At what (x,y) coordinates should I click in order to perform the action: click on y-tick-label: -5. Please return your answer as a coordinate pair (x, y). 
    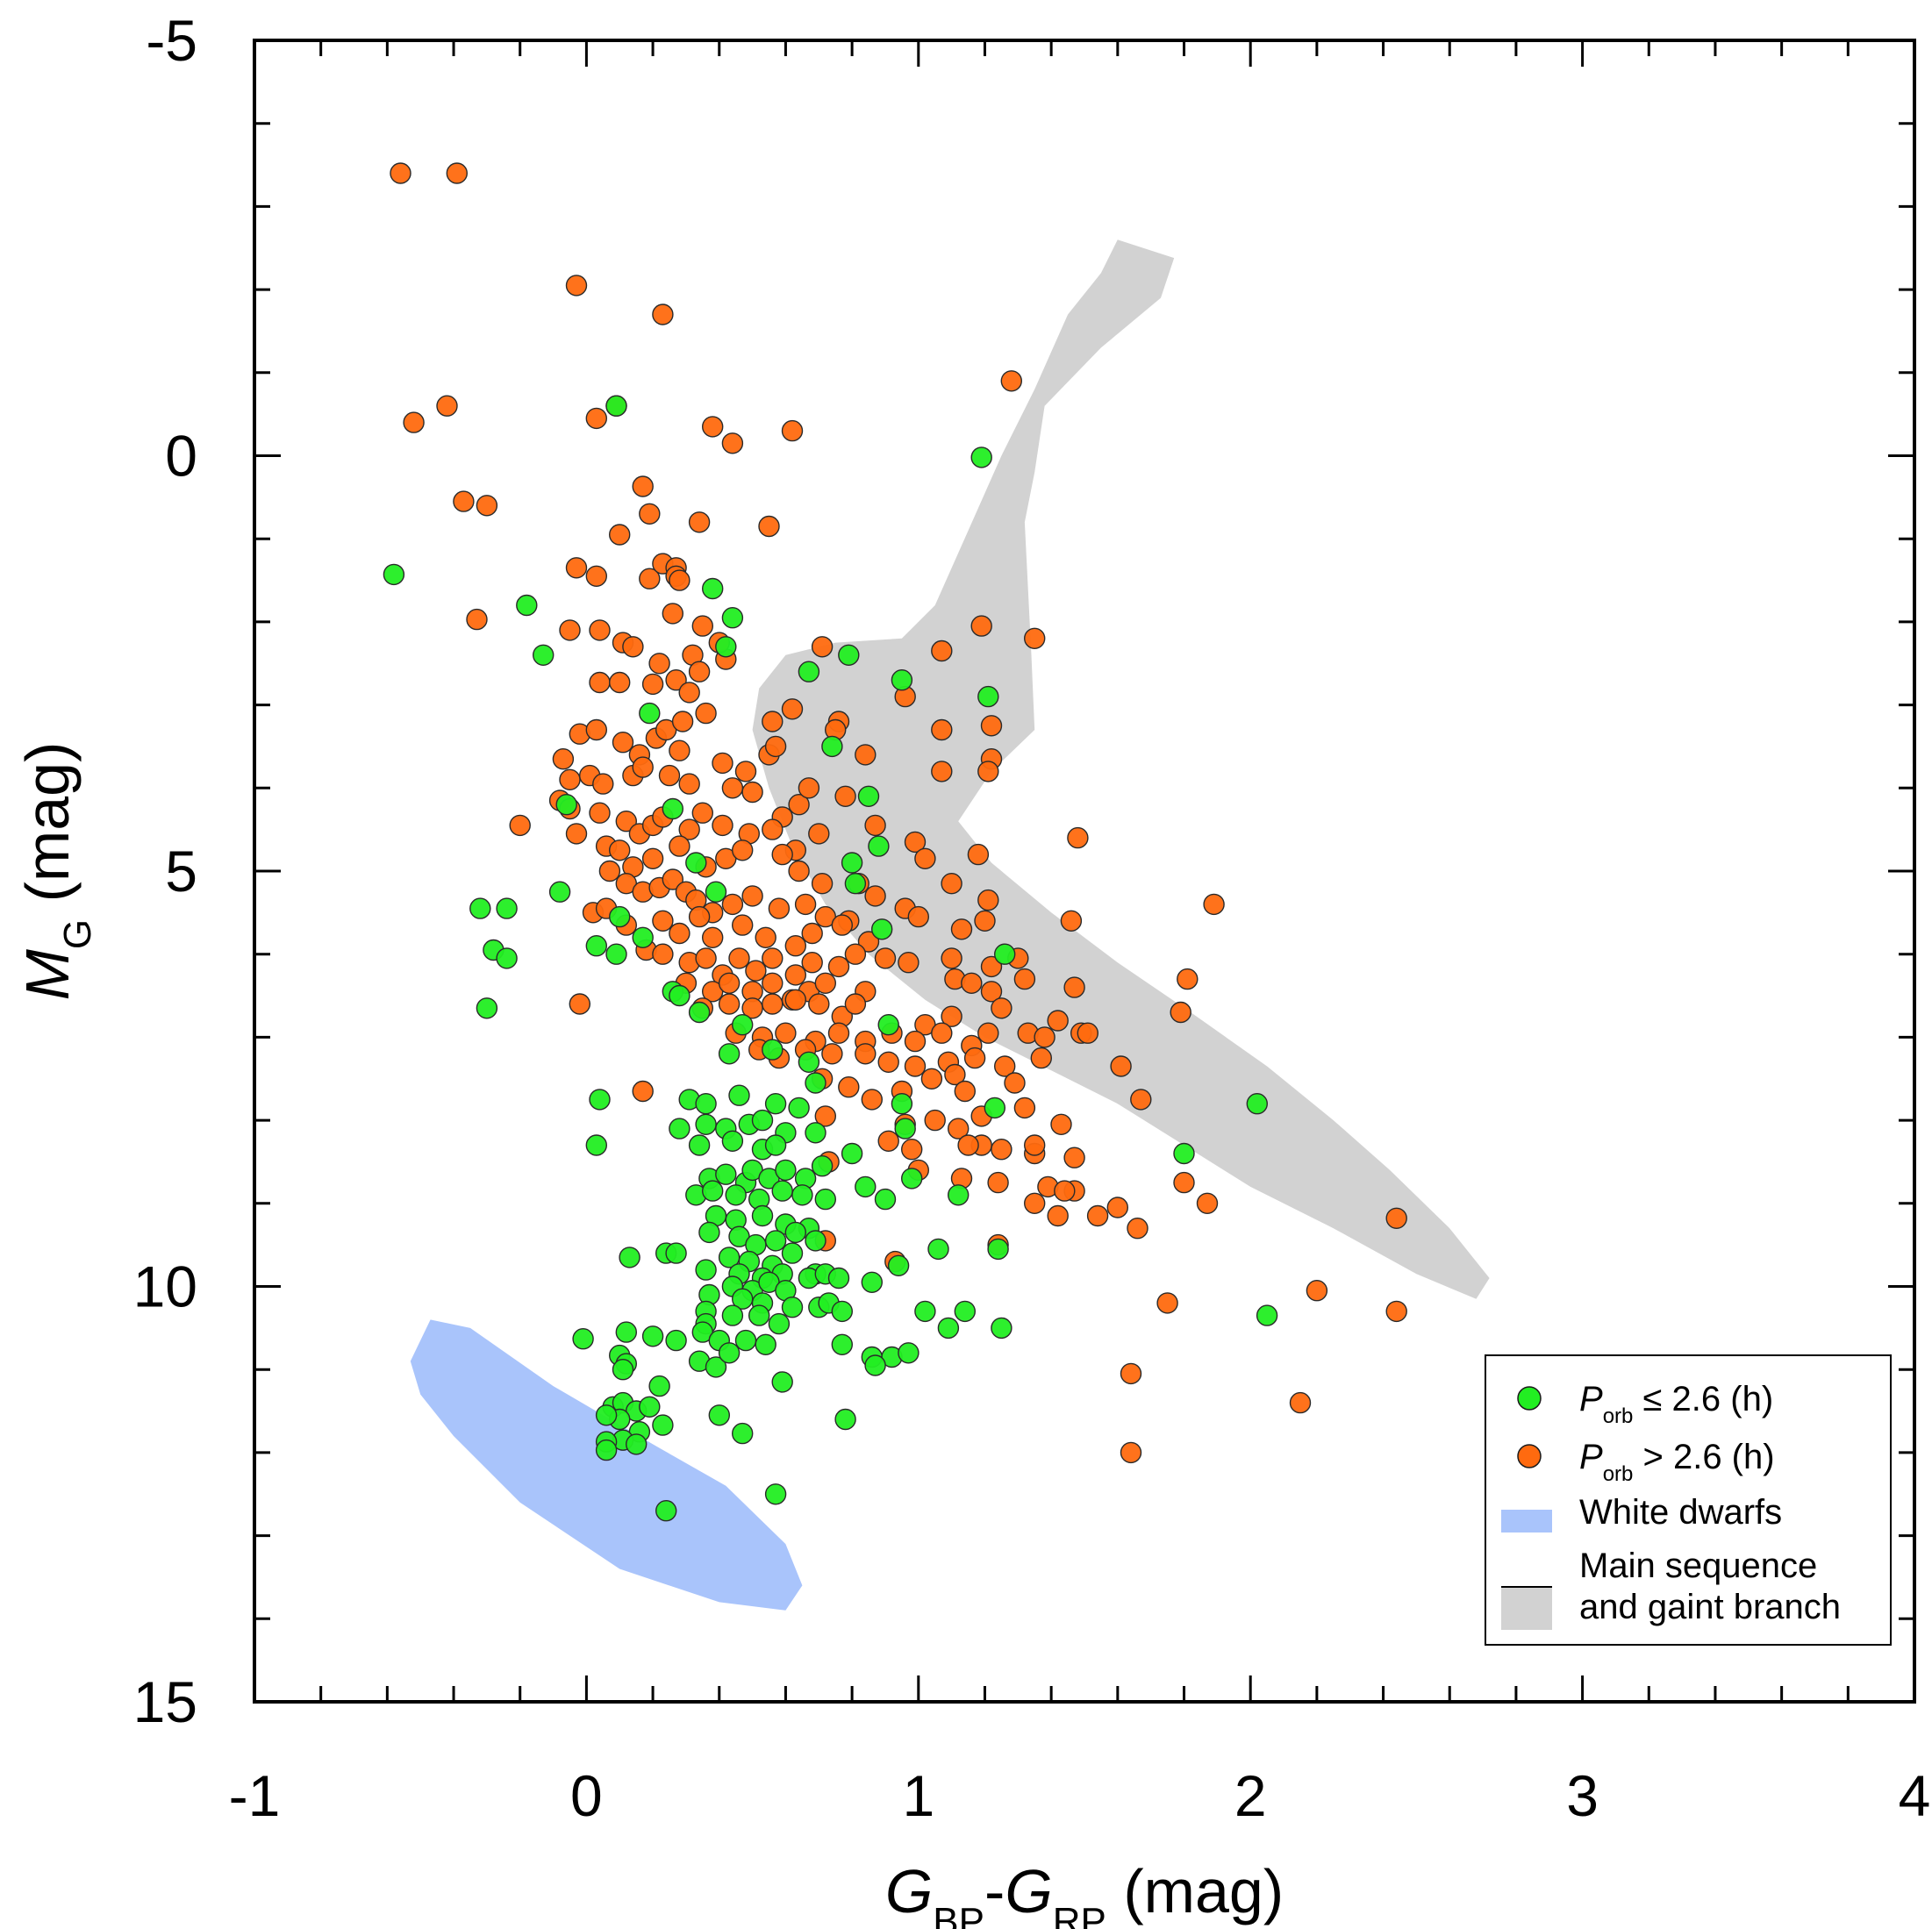
    Looking at the image, I should click on (171, 40).